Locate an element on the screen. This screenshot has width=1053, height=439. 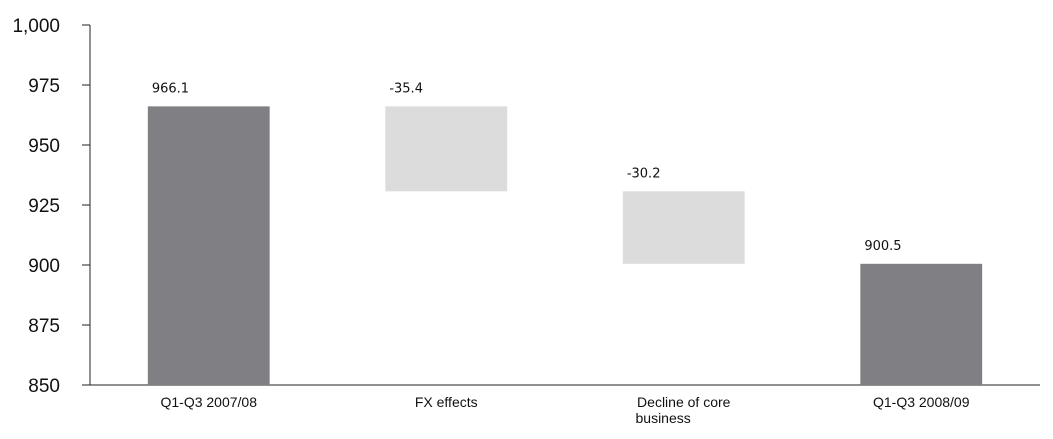
x-category-label: Decline of core business is located at coordinates (683, 410).